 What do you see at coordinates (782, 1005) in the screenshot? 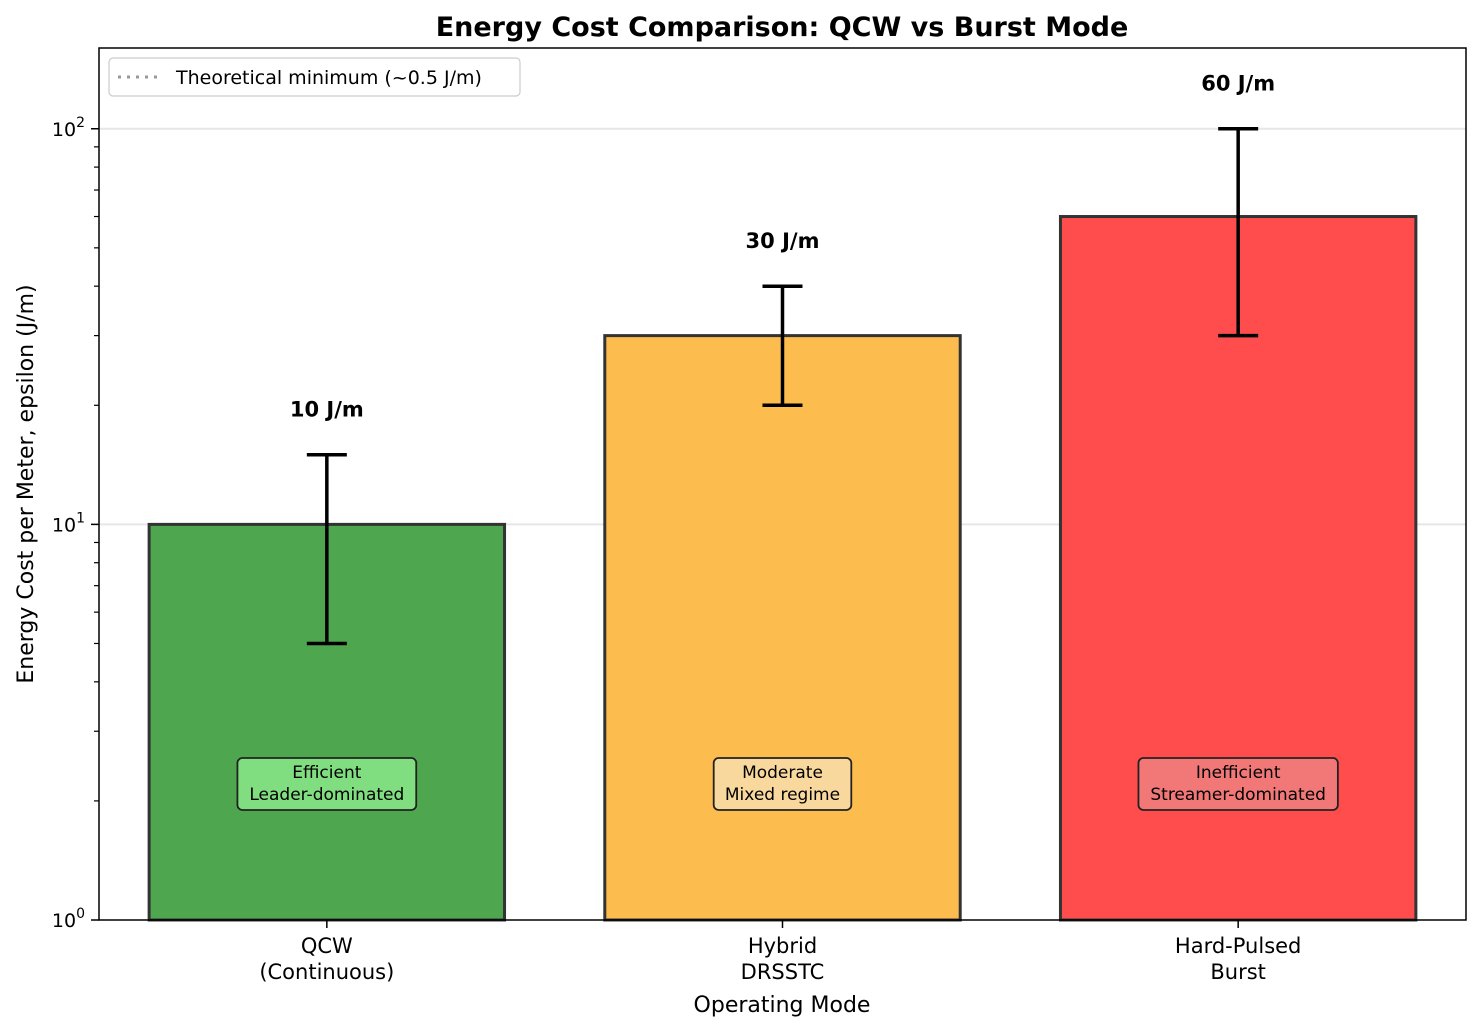
I see `x-axis-label: Operating Mode` at bounding box center [782, 1005].